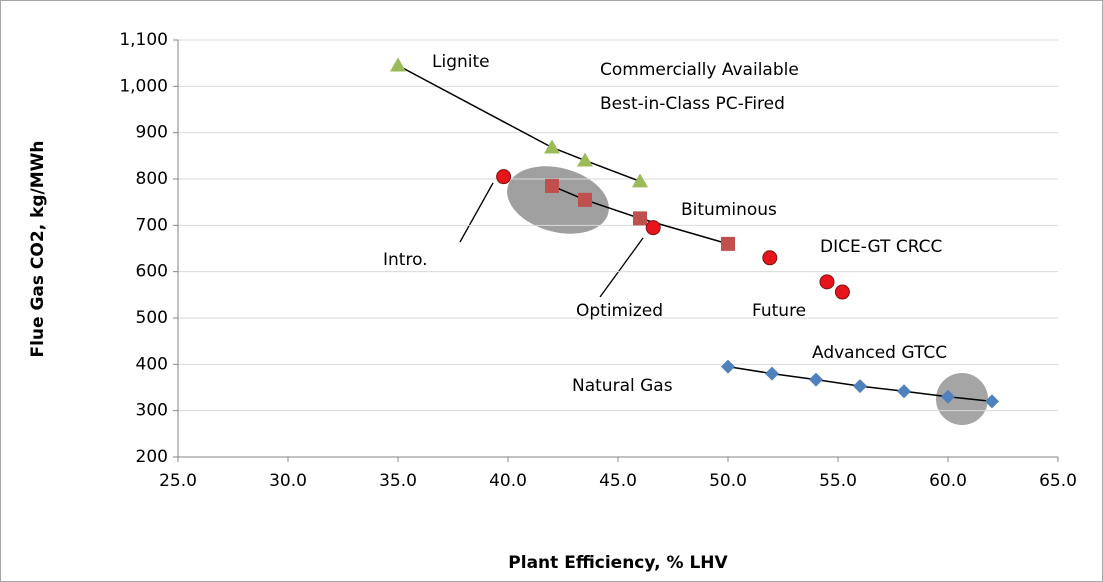  Describe the element at coordinates (152, 364) in the screenshot. I see `y-tick-label: 400` at that location.